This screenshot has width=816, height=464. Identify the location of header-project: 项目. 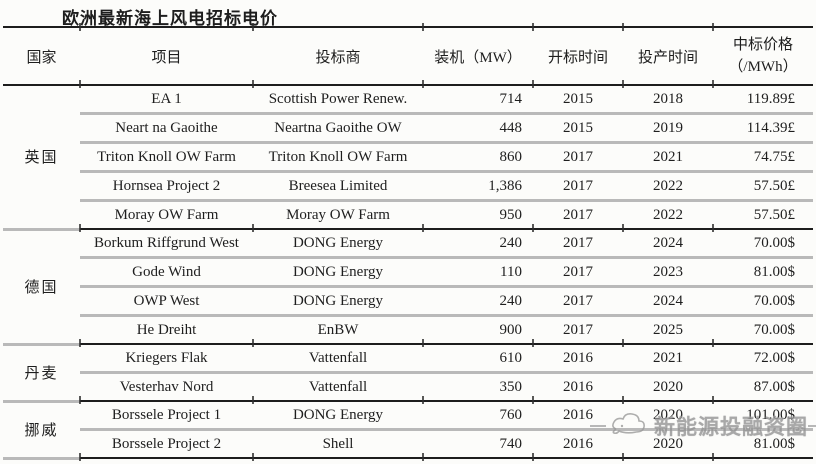
(166, 56).